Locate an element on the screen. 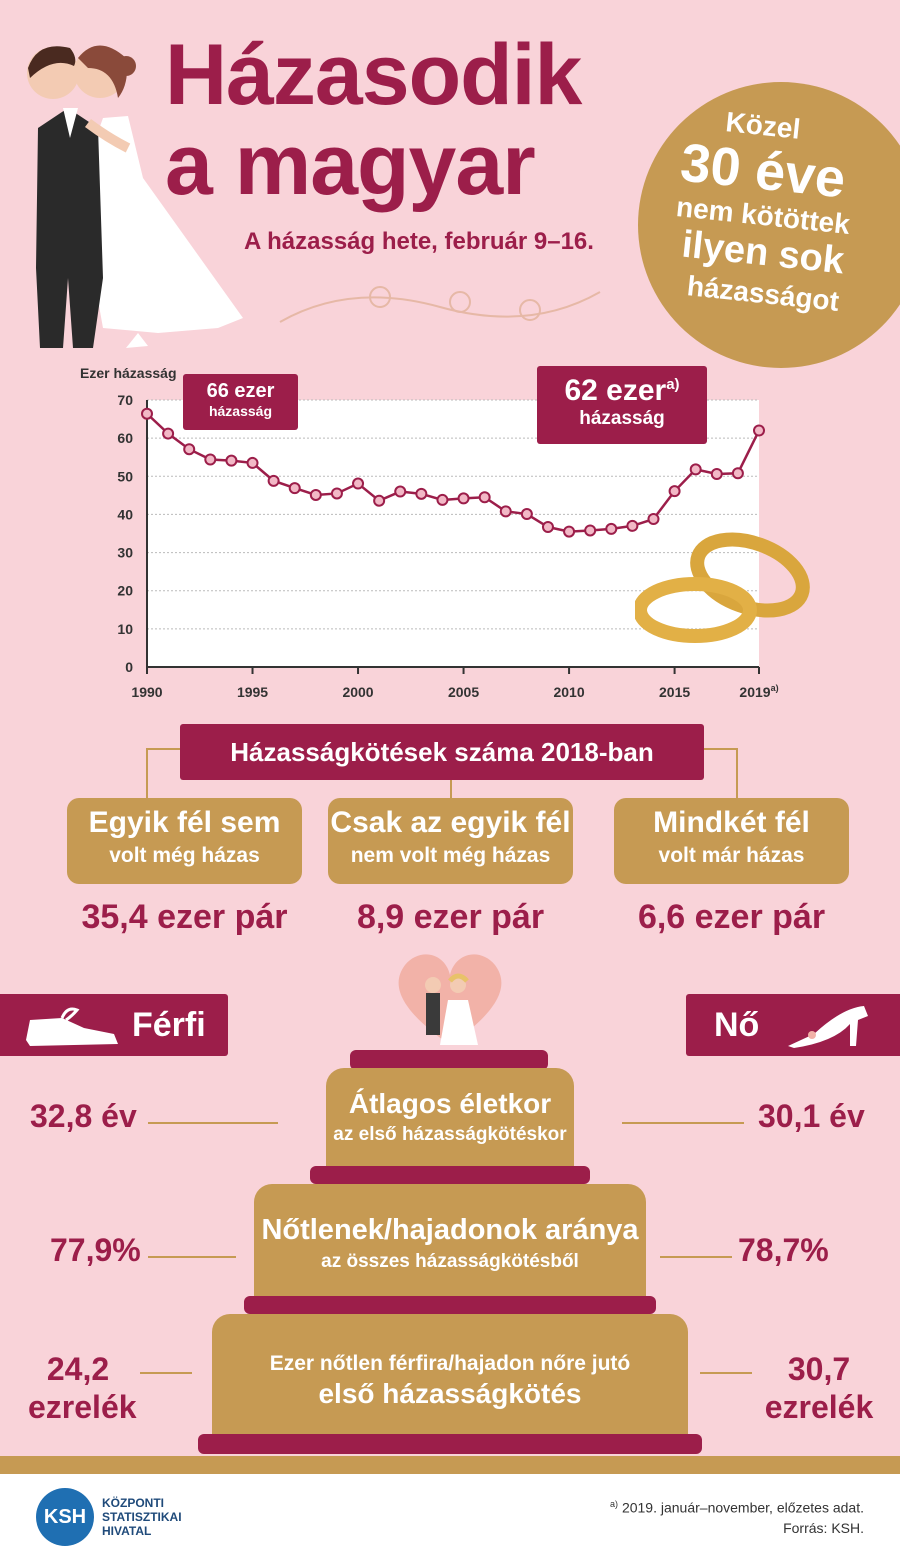  org-name: KÖZPONTI STATISZTIKAI HIVATAL is located at coordinates (142, 1517).